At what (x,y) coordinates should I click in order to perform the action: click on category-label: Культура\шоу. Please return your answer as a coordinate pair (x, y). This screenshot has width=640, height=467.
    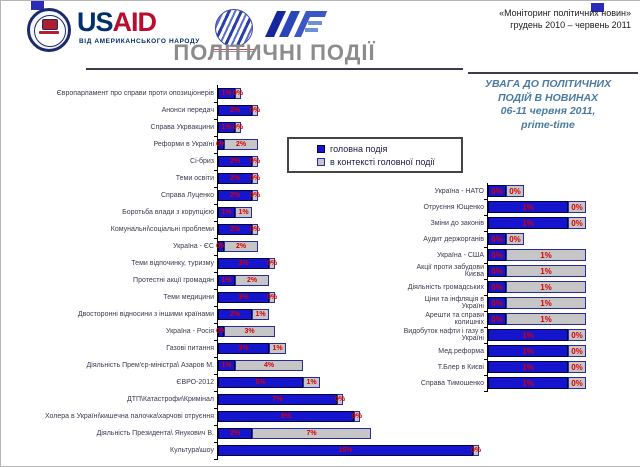
    Looking at the image, I should click on (192, 450).